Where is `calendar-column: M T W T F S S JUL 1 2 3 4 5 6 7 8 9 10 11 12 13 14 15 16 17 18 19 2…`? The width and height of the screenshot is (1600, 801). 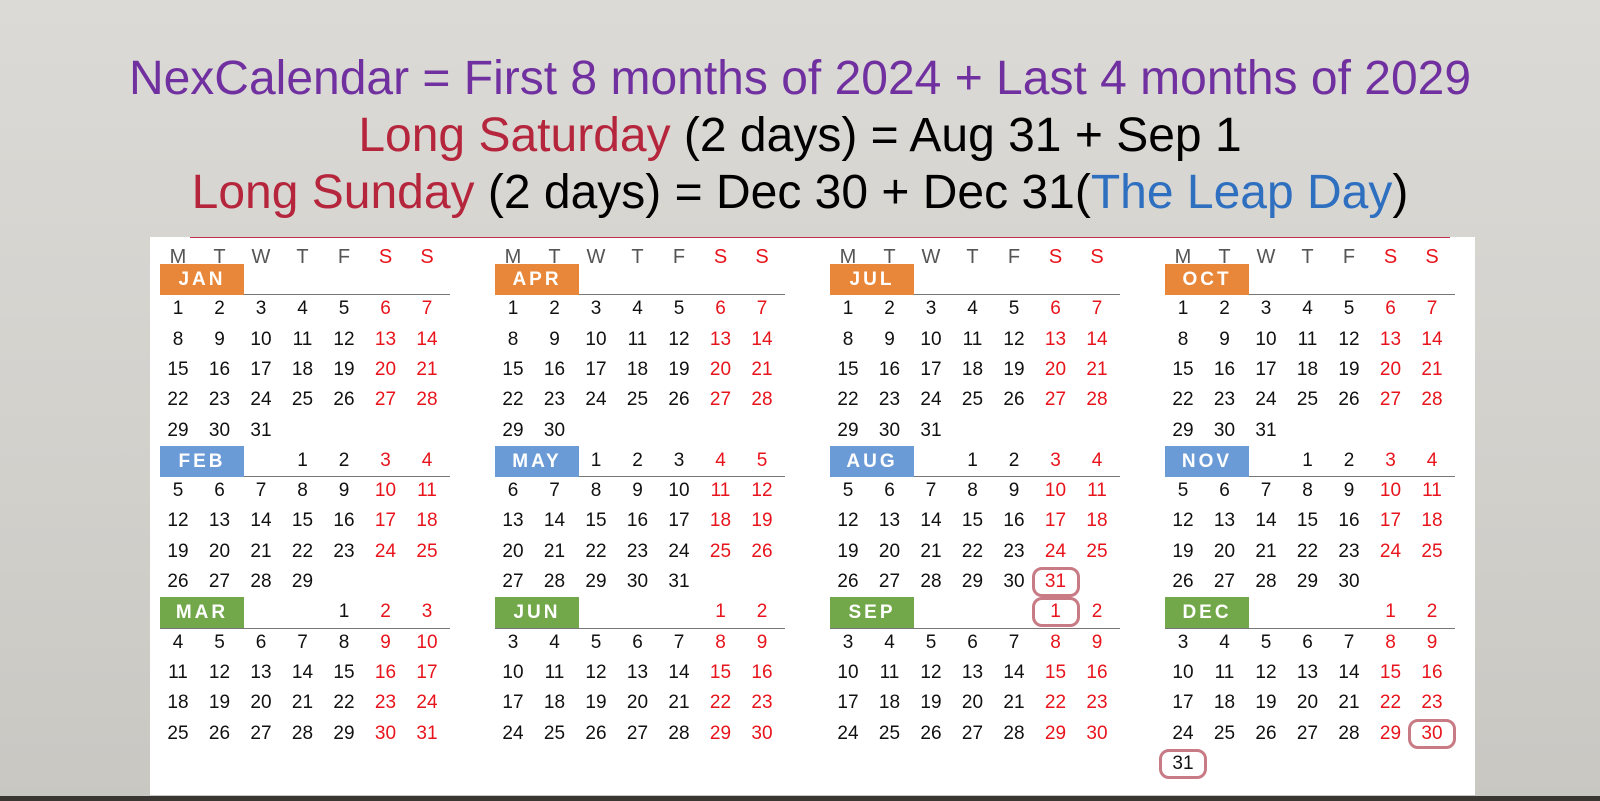 calendar-column: M T W T F S S JUL 1 2 3 4 5 6 7 8 9 10 11 12 13 14 15 16 17 18 19 2… is located at coordinates (980, 516).